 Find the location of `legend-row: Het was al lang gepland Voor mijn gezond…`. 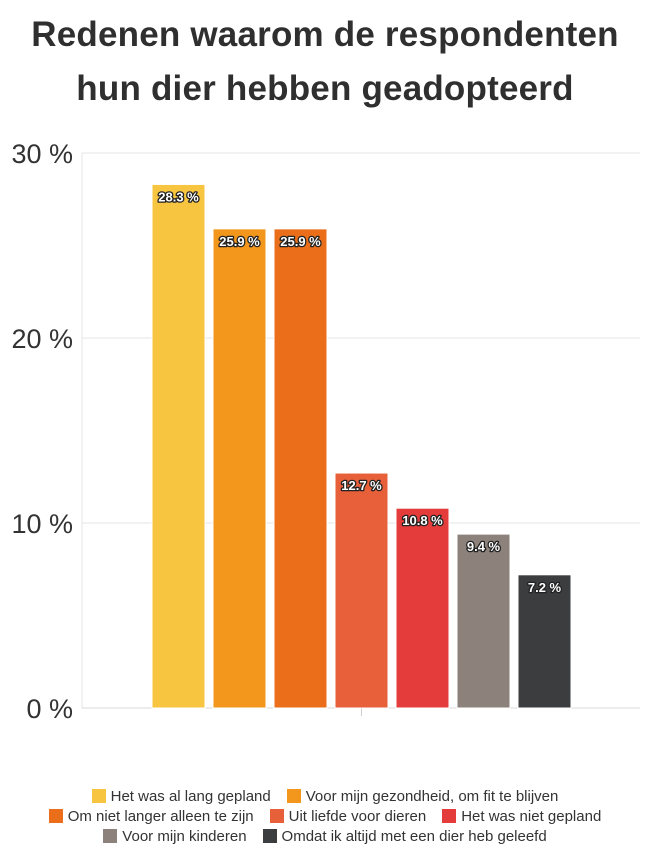

legend-row: Het was al lang gepland Voor mijn gezond… is located at coordinates (325, 796).